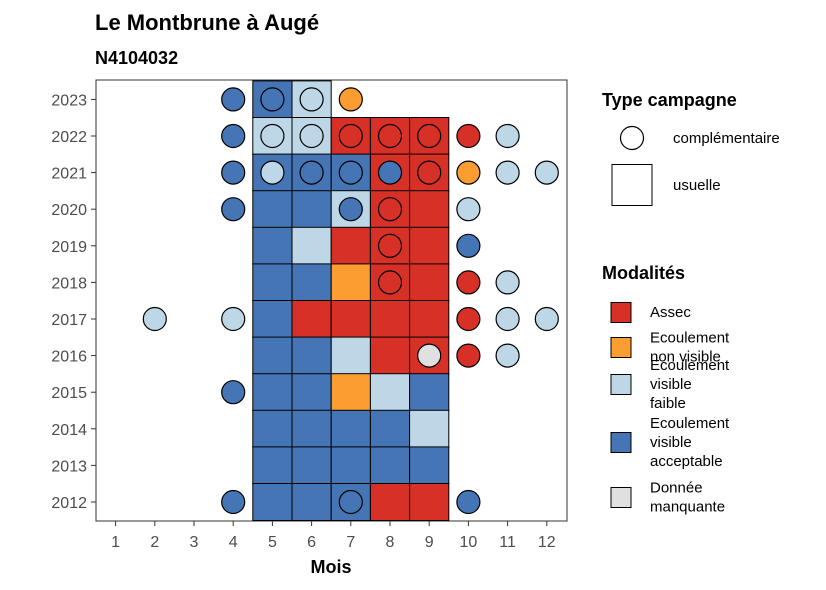 This screenshot has height=590, width=826. What do you see at coordinates (69, 137) in the screenshot?
I see `y-tick-label-2022: 2022` at bounding box center [69, 137].